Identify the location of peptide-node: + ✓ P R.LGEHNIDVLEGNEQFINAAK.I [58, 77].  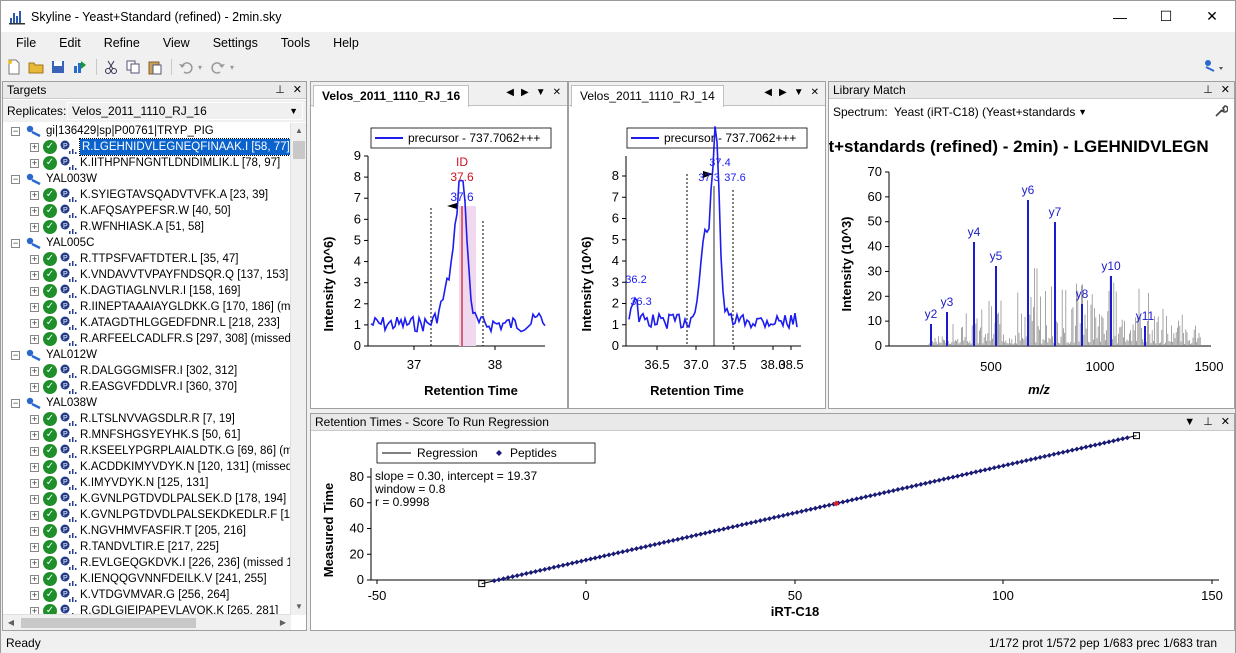
(147, 147).